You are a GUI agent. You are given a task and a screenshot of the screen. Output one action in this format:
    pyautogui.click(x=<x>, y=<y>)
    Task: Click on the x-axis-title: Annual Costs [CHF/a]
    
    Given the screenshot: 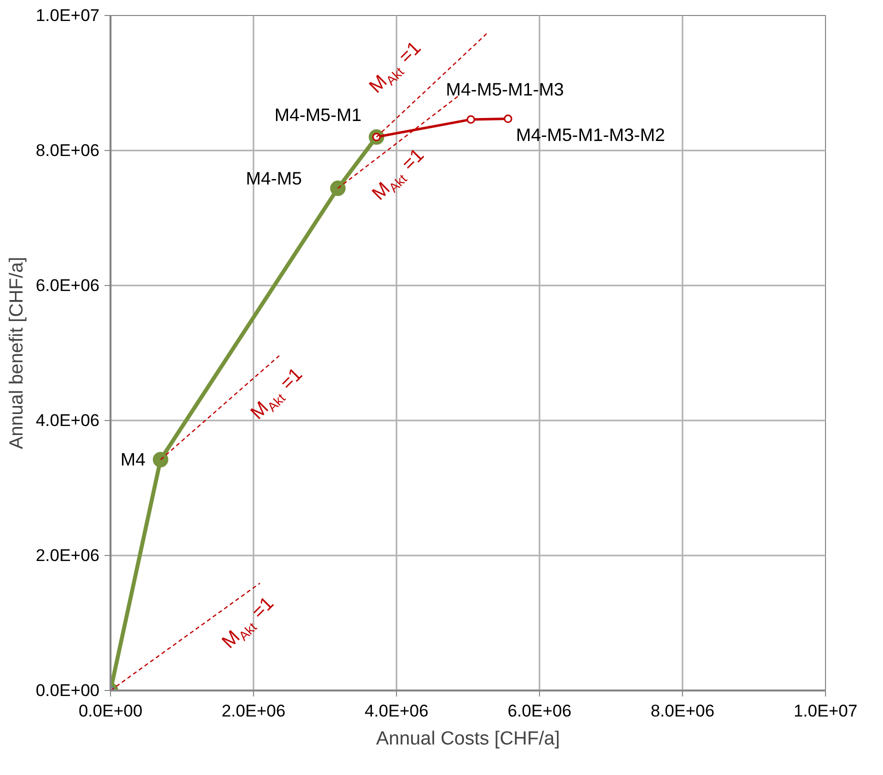 What is the action you would take?
    pyautogui.click(x=468, y=739)
    